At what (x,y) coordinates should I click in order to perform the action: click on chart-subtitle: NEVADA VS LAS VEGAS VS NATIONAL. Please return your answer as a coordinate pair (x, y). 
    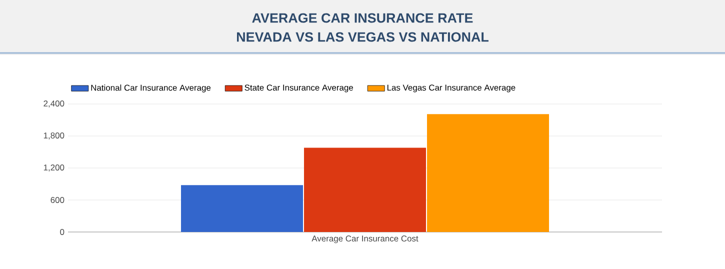
    Looking at the image, I should click on (362, 37).